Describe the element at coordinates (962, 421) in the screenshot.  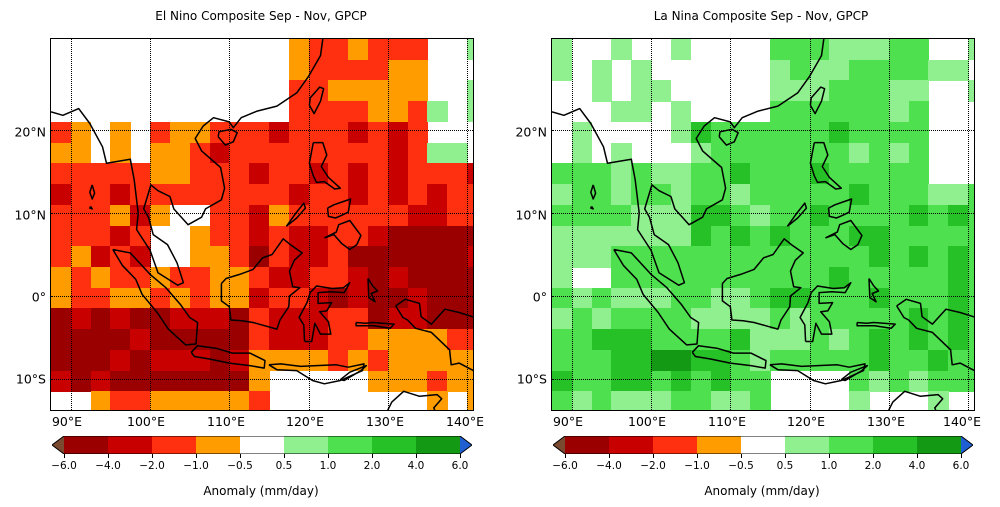
I see `lon-label-140e: 140°E` at that location.